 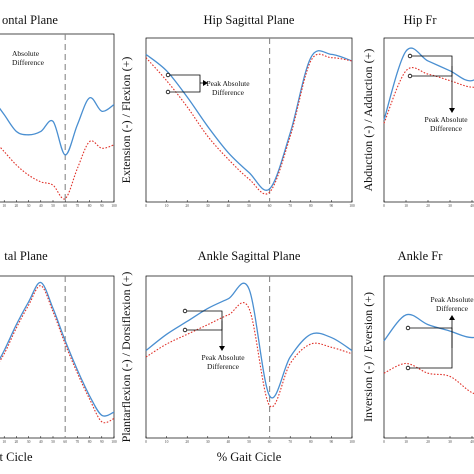 What do you see at coordinates (368, 120) in the screenshot?
I see `y-axis-label: Abduction (-) / Adduction (+)` at bounding box center [368, 120].